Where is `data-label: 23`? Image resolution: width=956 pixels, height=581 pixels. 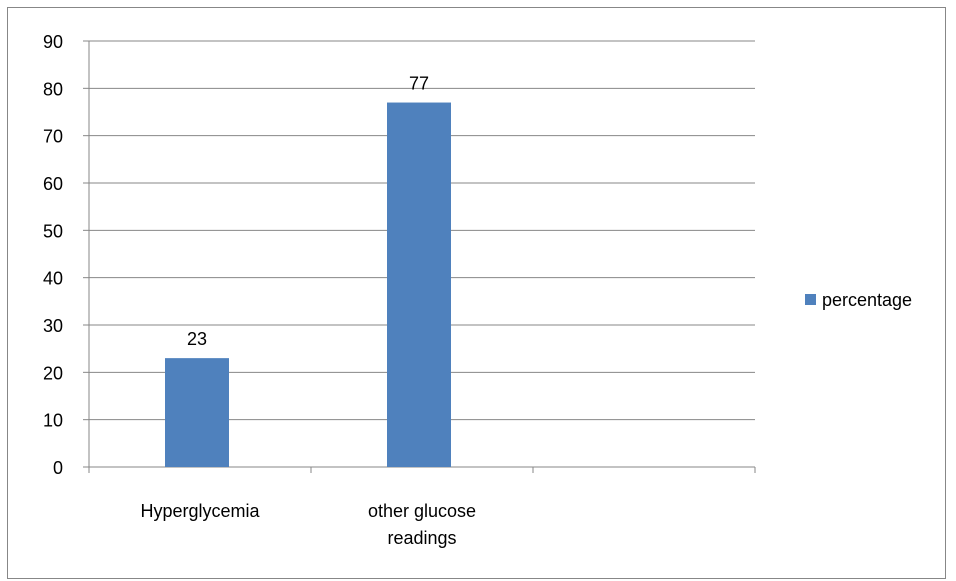
data-label: 23 is located at coordinates (197, 339).